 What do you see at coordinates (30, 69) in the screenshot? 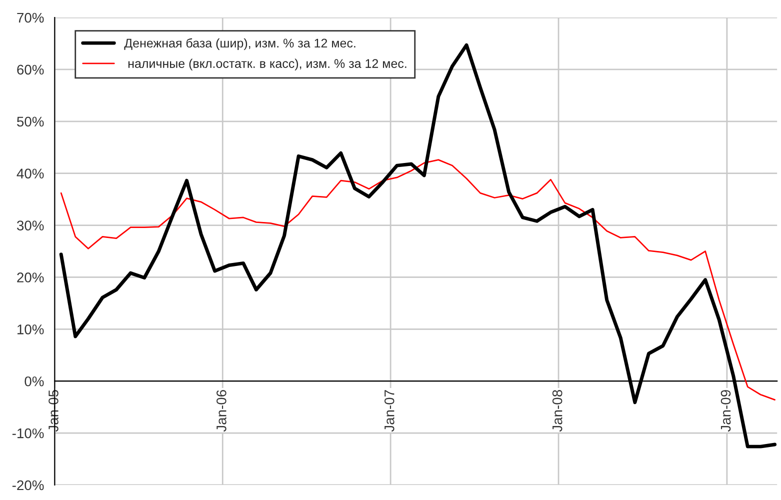
I see `y-tick-label: 60%` at bounding box center [30, 69].